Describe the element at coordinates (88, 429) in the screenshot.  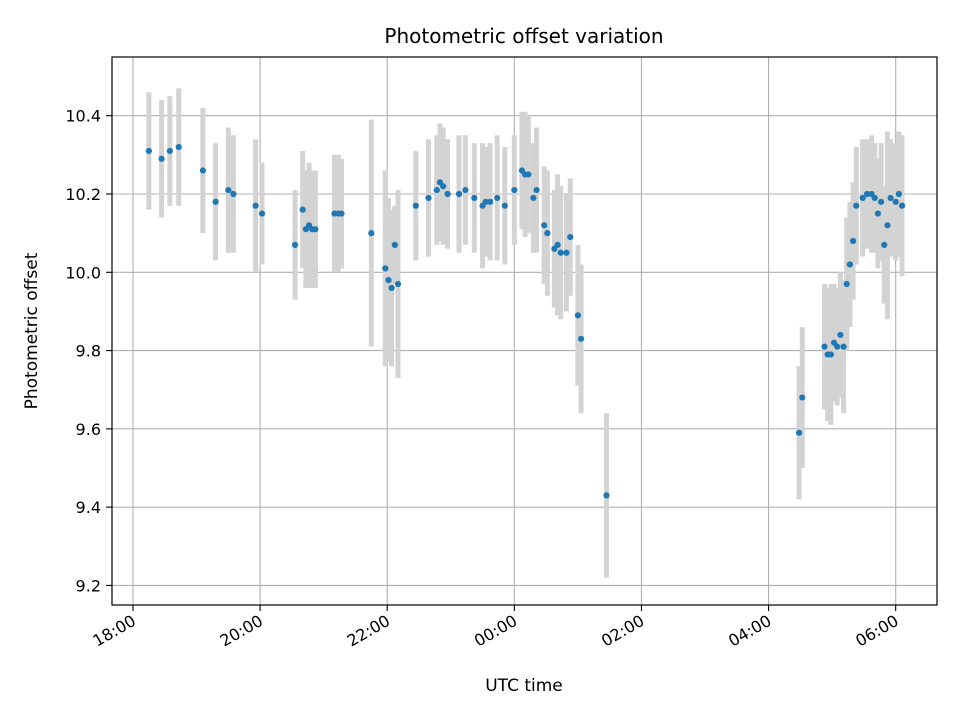
I see `y-tick-label: 9.6` at that location.